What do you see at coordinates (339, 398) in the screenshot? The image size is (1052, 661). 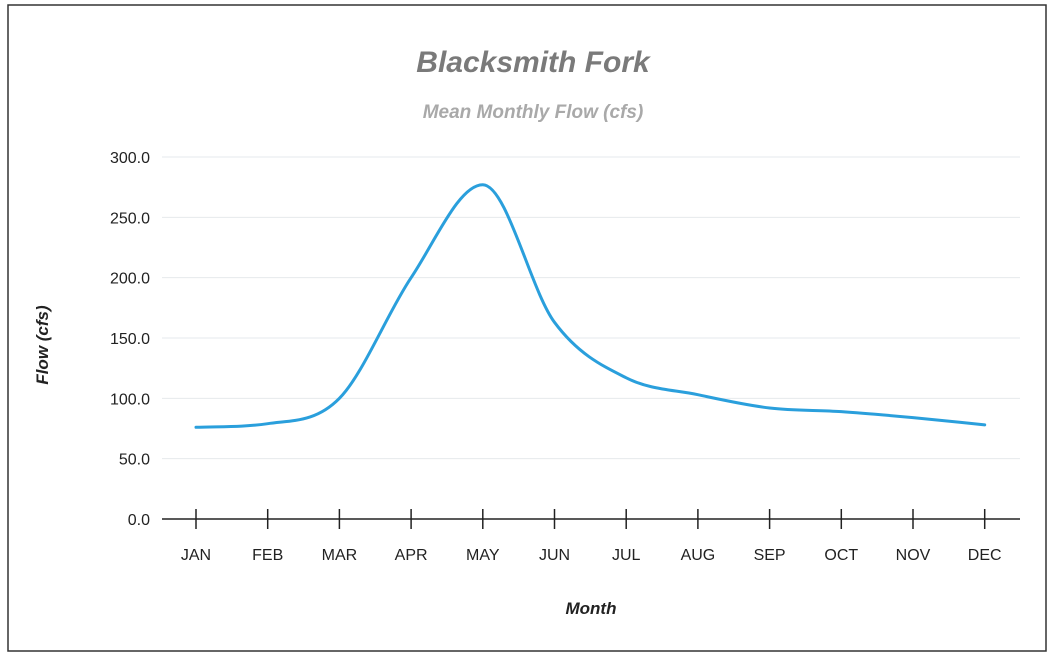 I see `data-point-mar` at bounding box center [339, 398].